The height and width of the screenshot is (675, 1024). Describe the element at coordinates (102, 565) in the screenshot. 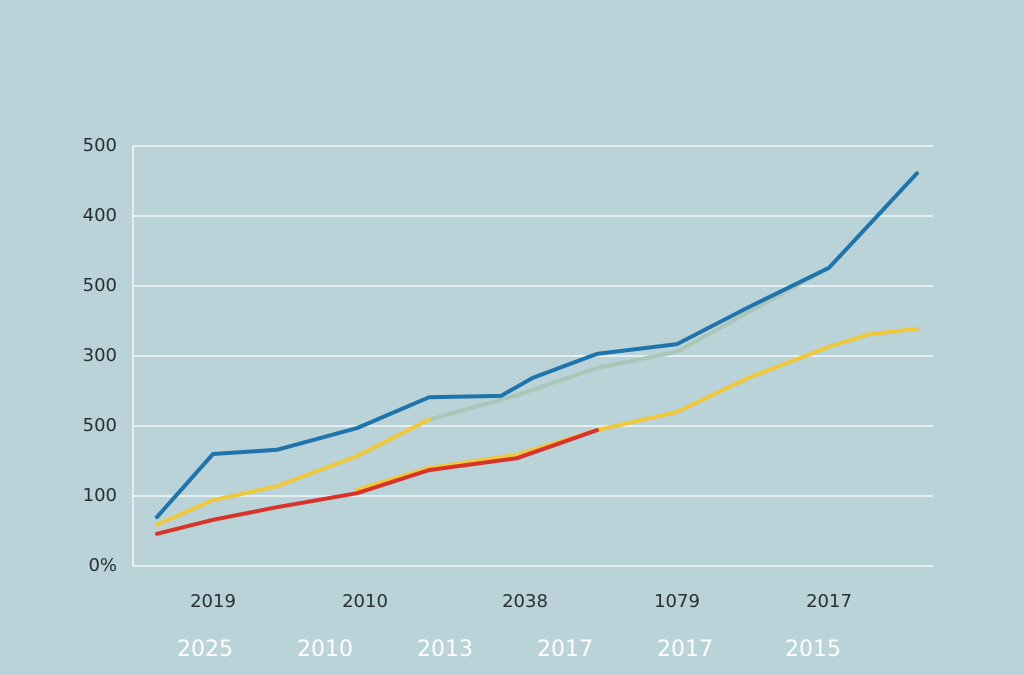

I see `y-tick-label: 0%` at that location.